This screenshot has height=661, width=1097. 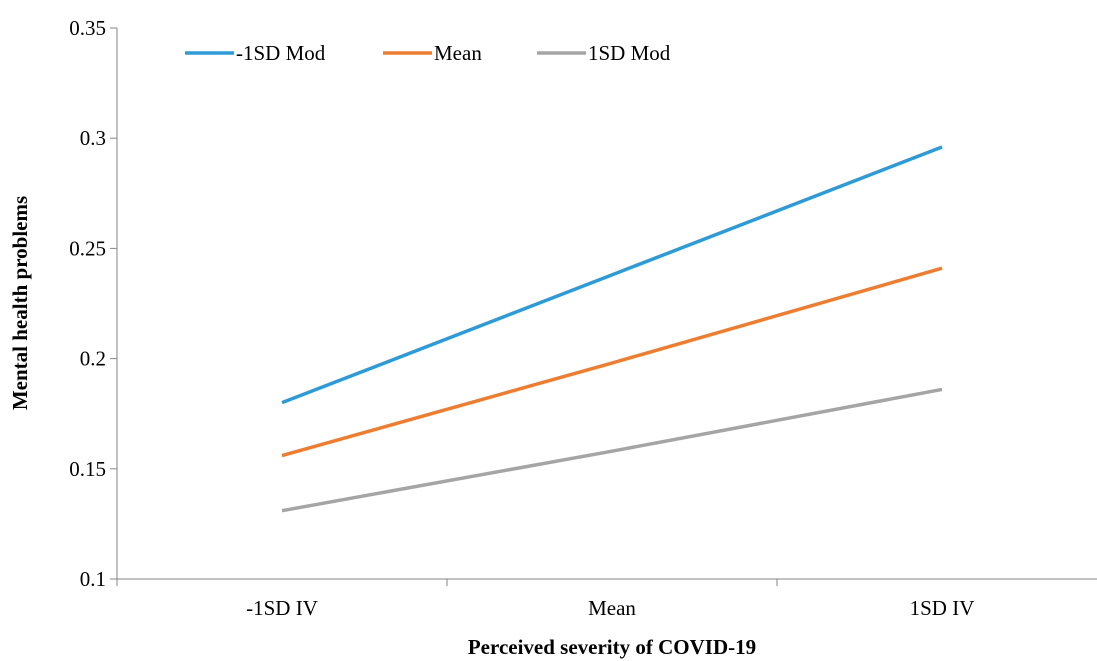 What do you see at coordinates (629, 53) in the screenshot?
I see `legend-label-2: 1SD Mod` at bounding box center [629, 53].